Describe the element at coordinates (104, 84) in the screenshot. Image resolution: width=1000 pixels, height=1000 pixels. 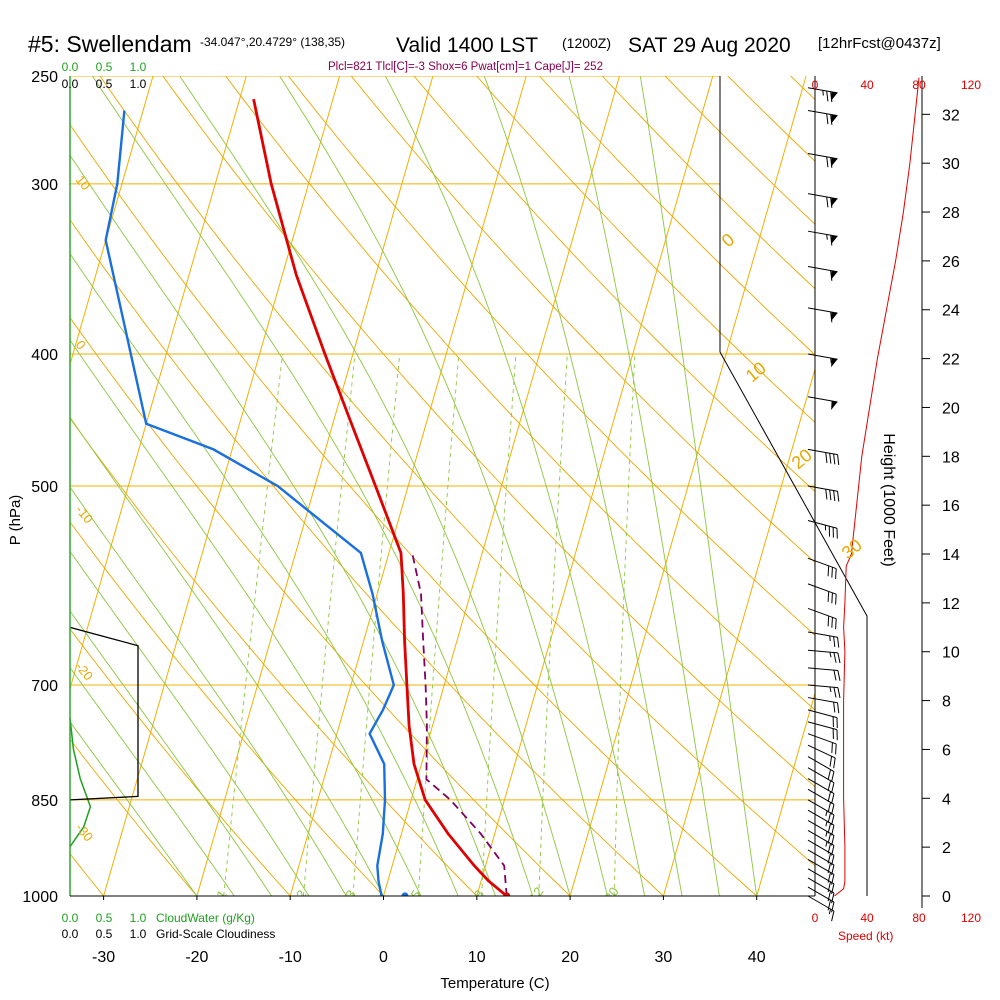
I see `cloudiness-tick-top: 0.5` at that location.